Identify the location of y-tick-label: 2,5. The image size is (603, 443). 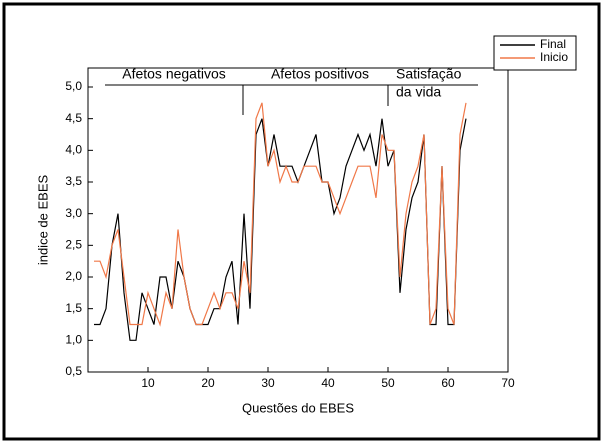
(73, 245).